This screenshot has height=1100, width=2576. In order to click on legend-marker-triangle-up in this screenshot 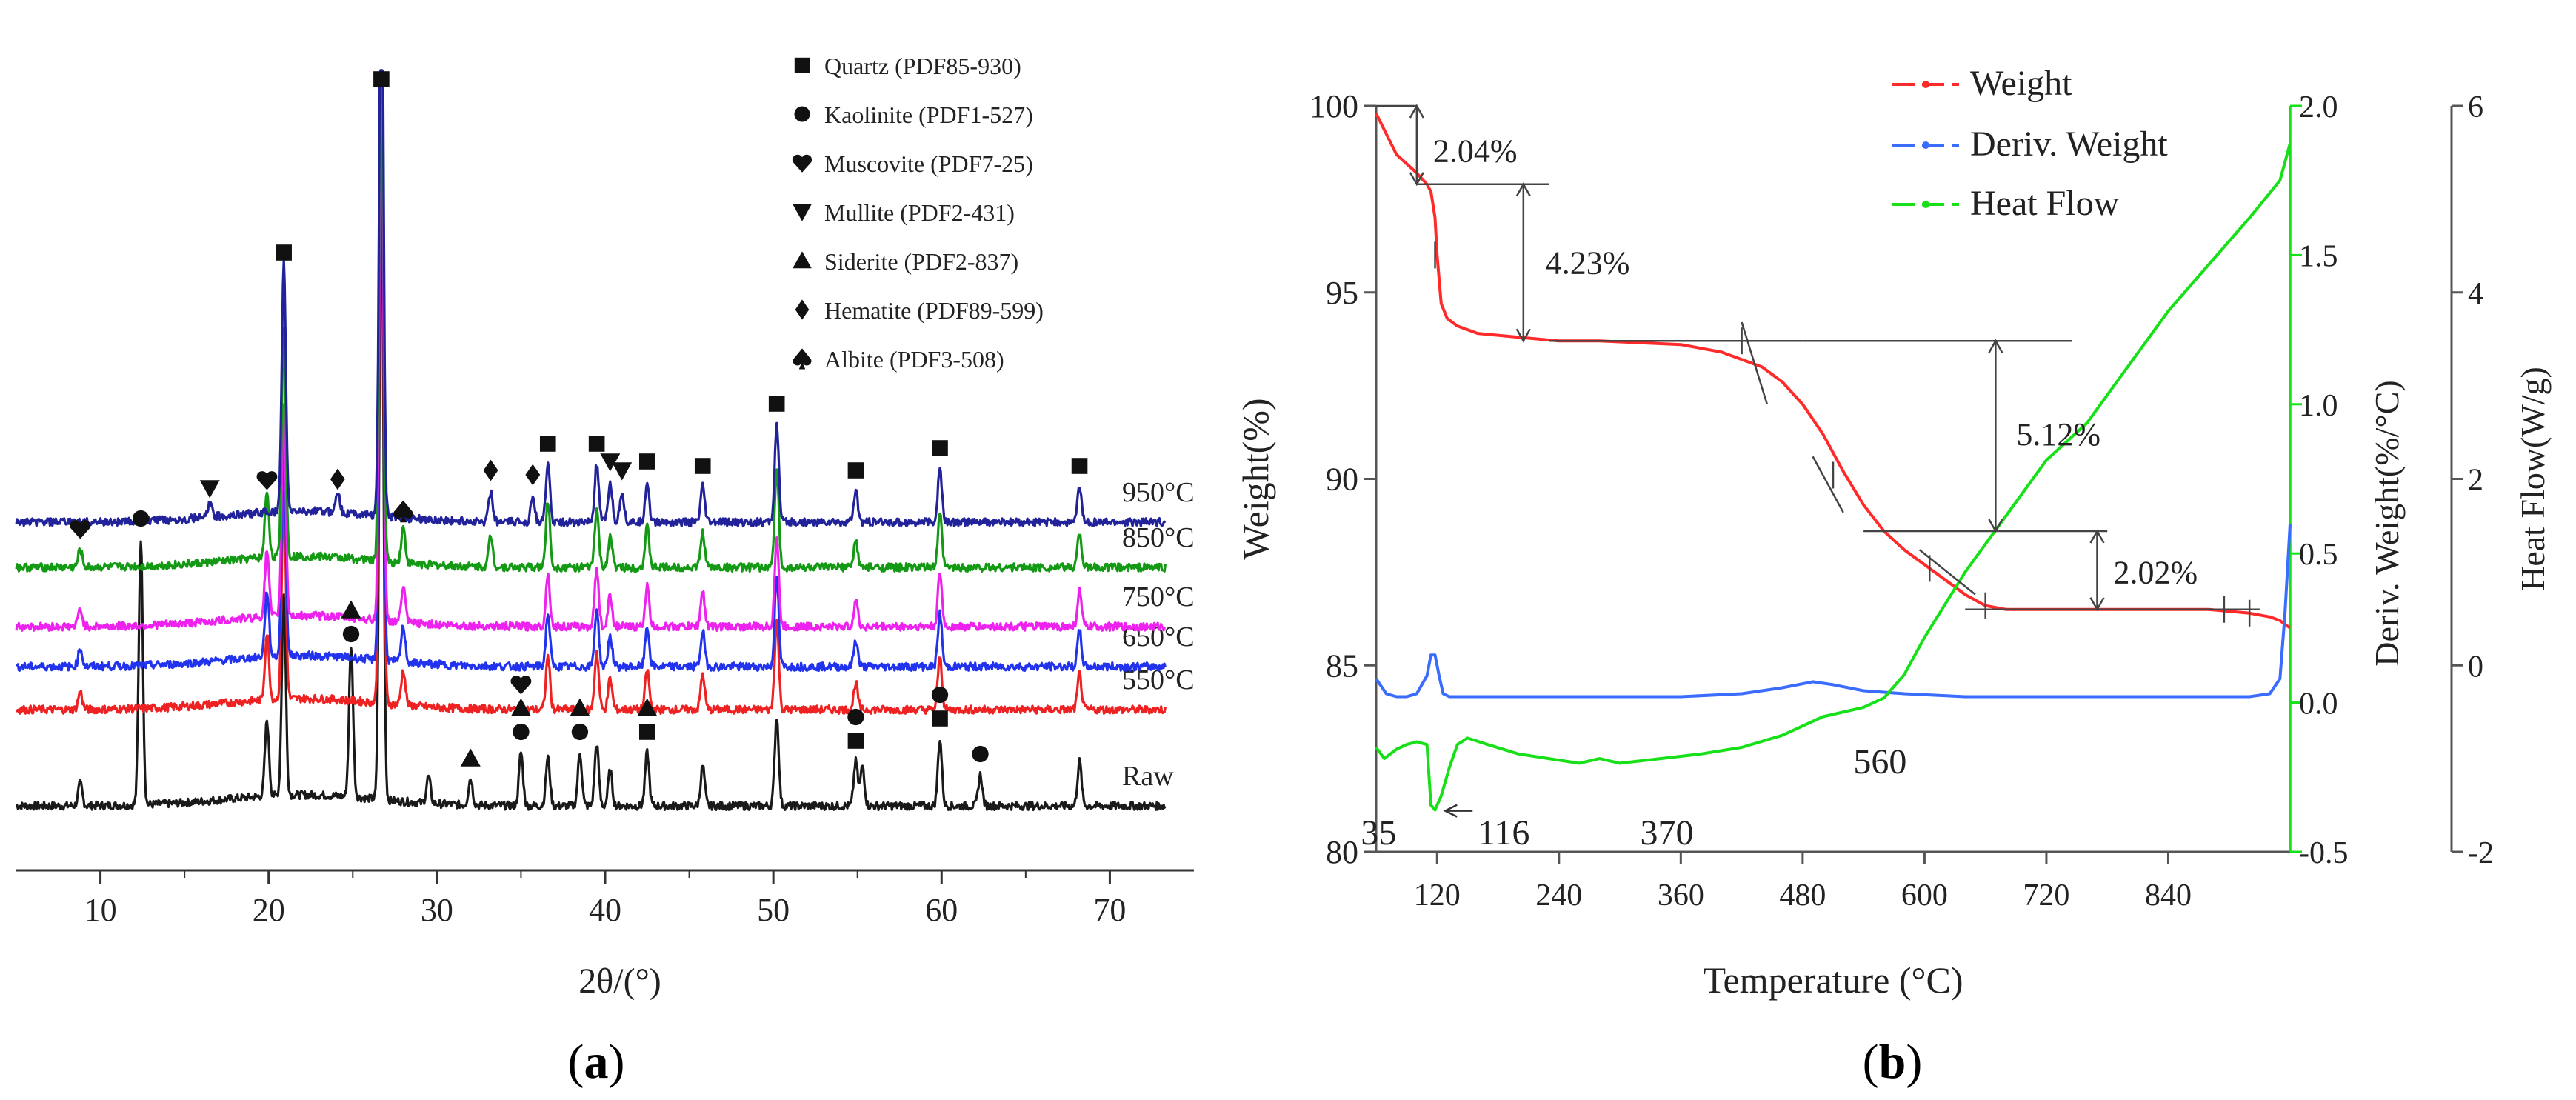, I will do `click(802, 260)`.